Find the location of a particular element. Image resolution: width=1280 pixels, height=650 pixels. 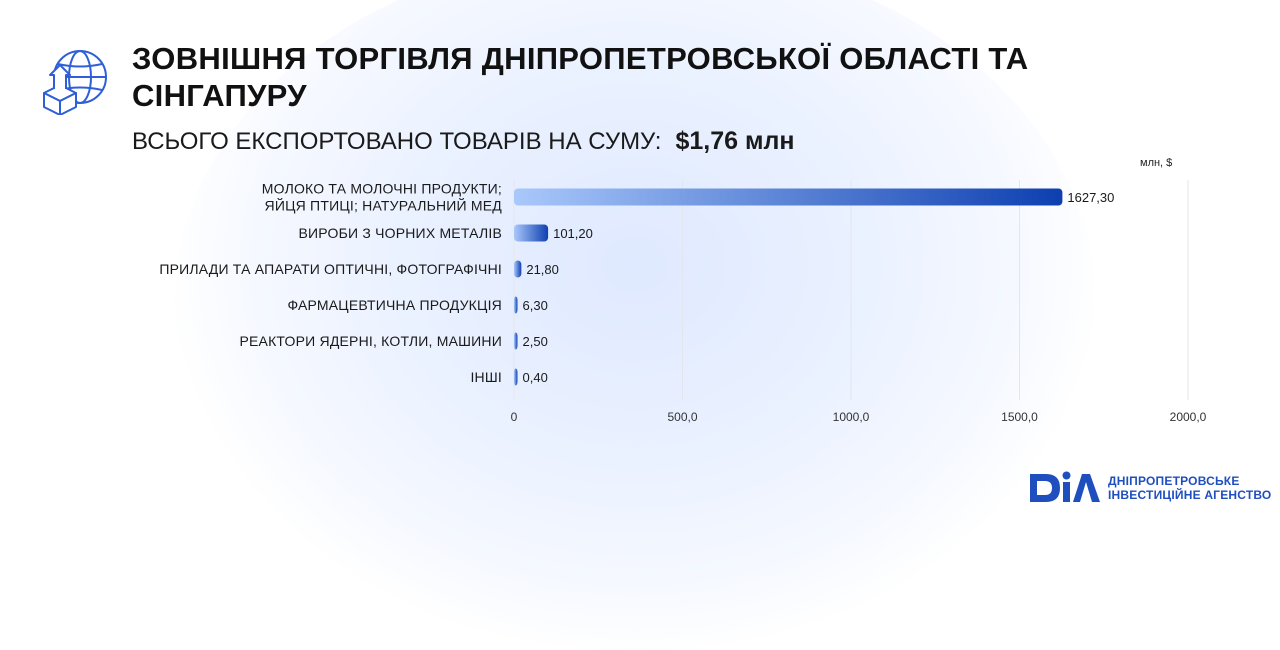

category-label-5-0: ІНШІ is located at coordinates (486, 377).